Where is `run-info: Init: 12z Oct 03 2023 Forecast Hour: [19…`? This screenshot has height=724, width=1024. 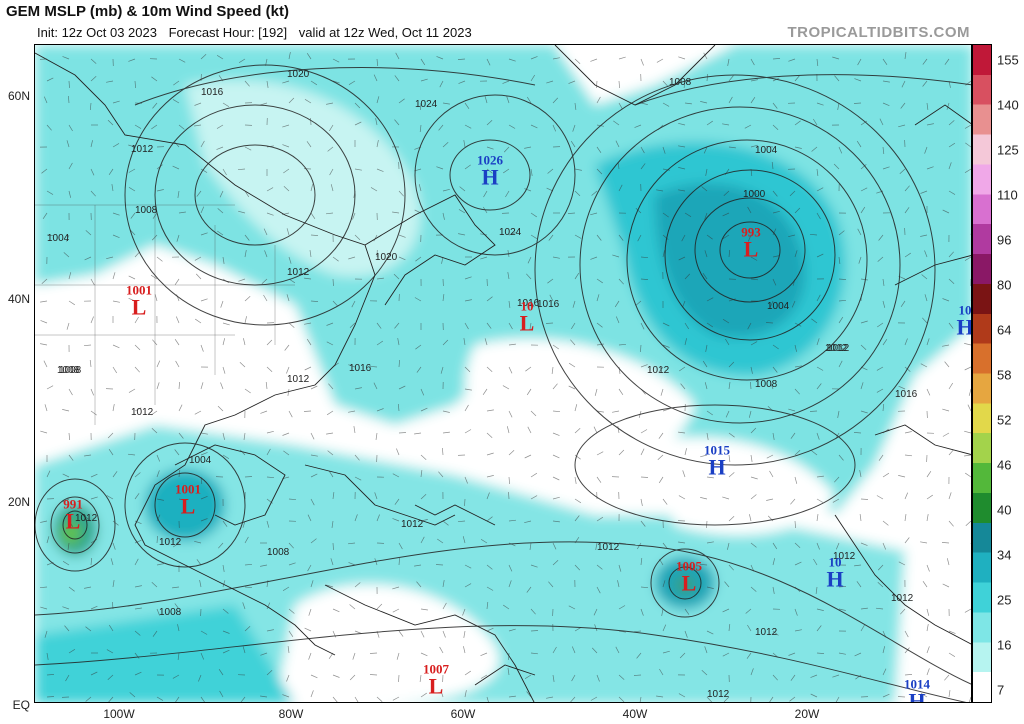
run-info: Init: 12z Oct 03 2023 Forecast Hour: [19… is located at coordinates (258, 32).